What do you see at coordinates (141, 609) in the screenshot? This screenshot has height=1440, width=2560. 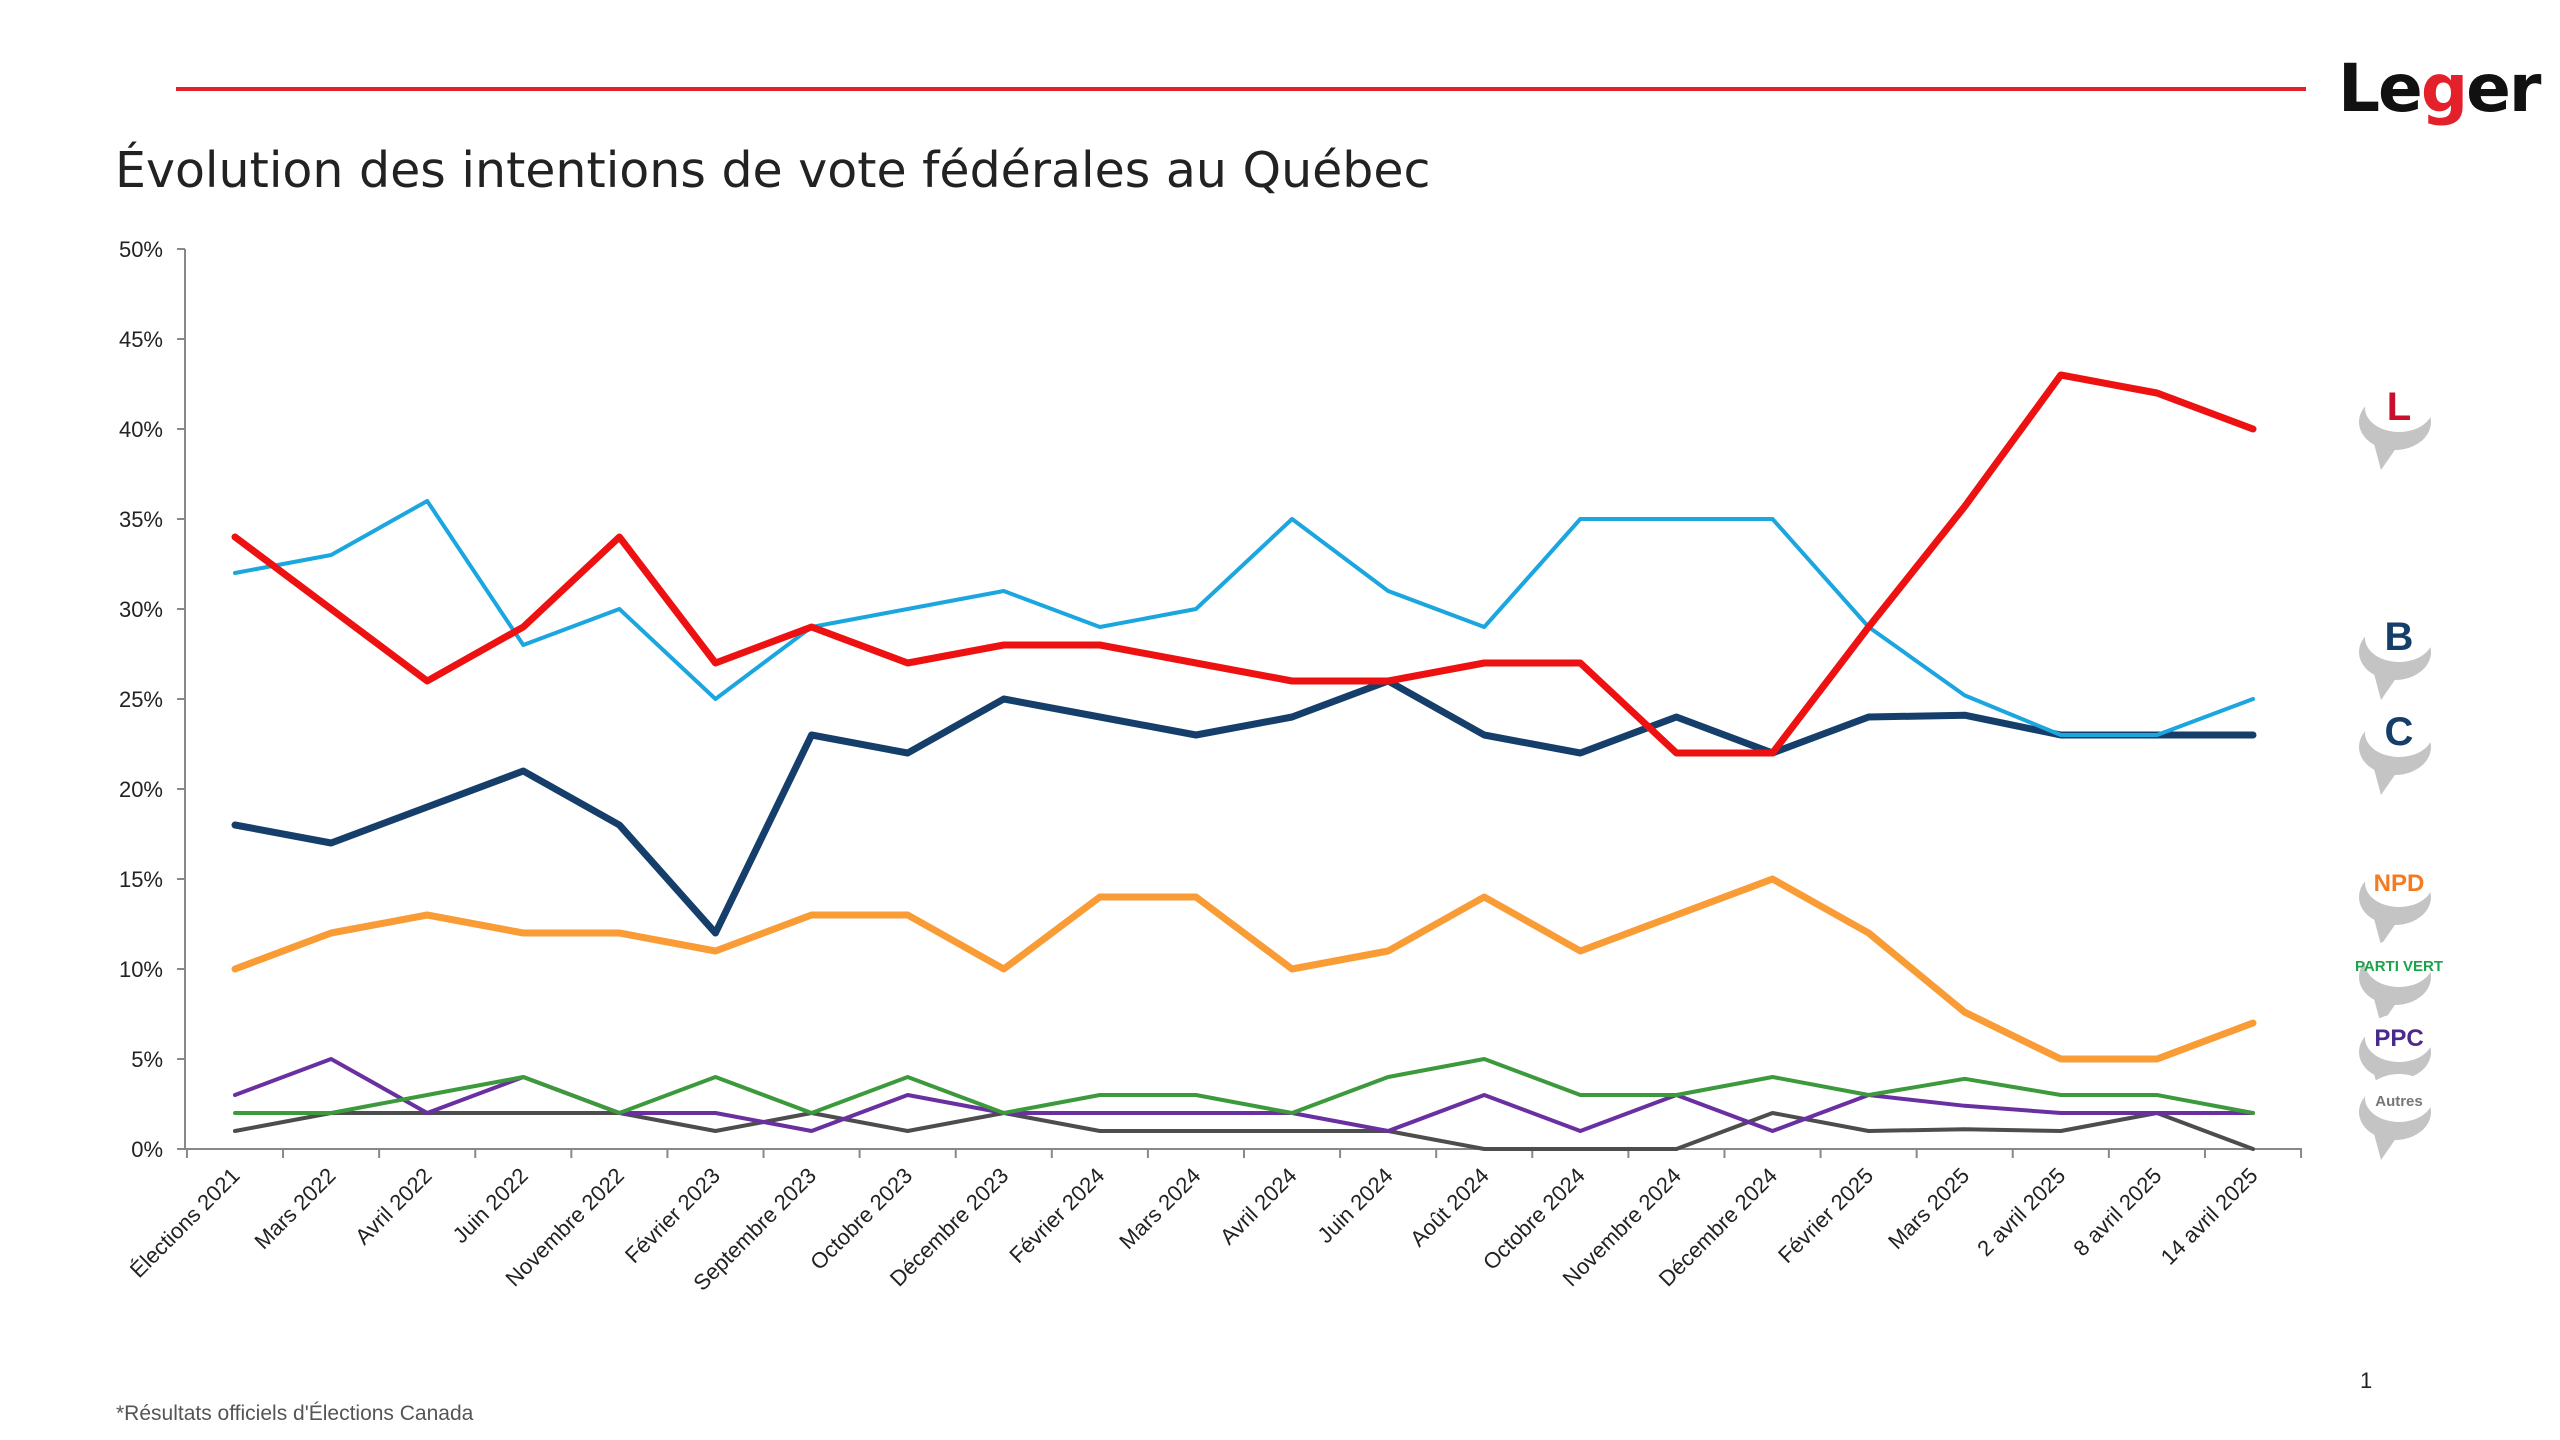 I see `y-tick-label: 30%` at bounding box center [141, 609].